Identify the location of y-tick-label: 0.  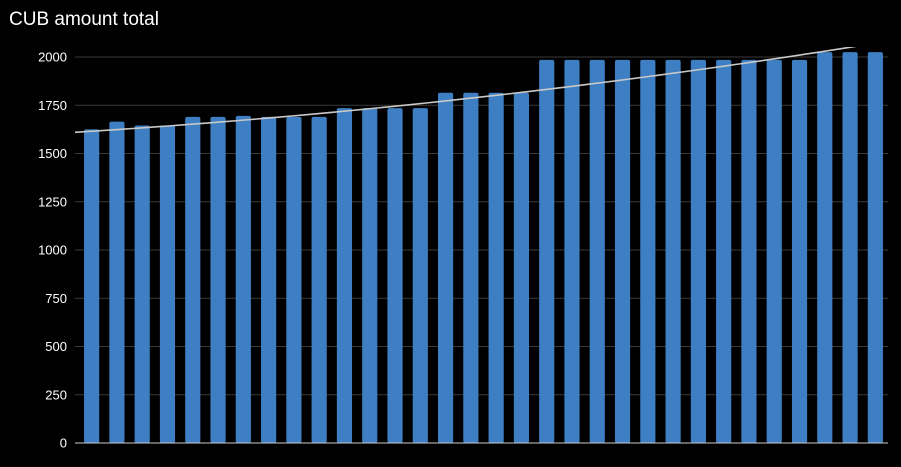
(63, 443).